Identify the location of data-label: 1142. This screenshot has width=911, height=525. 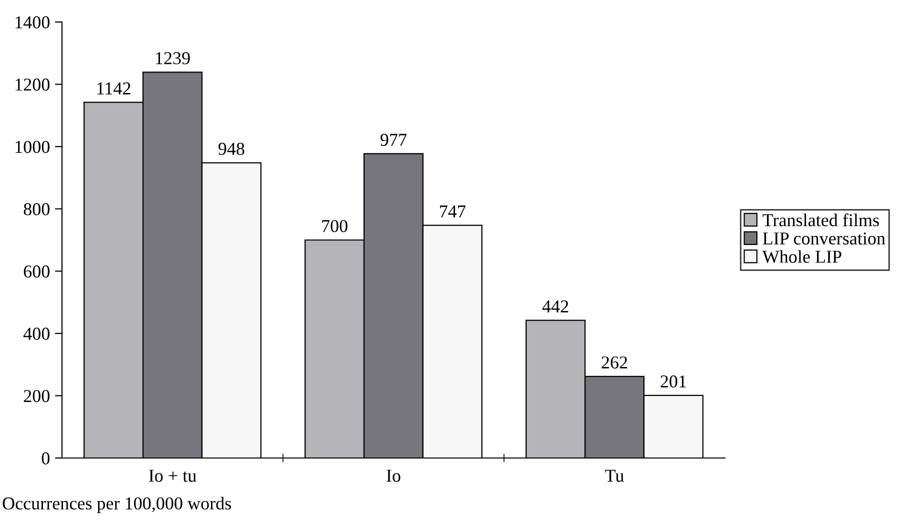
(113, 88).